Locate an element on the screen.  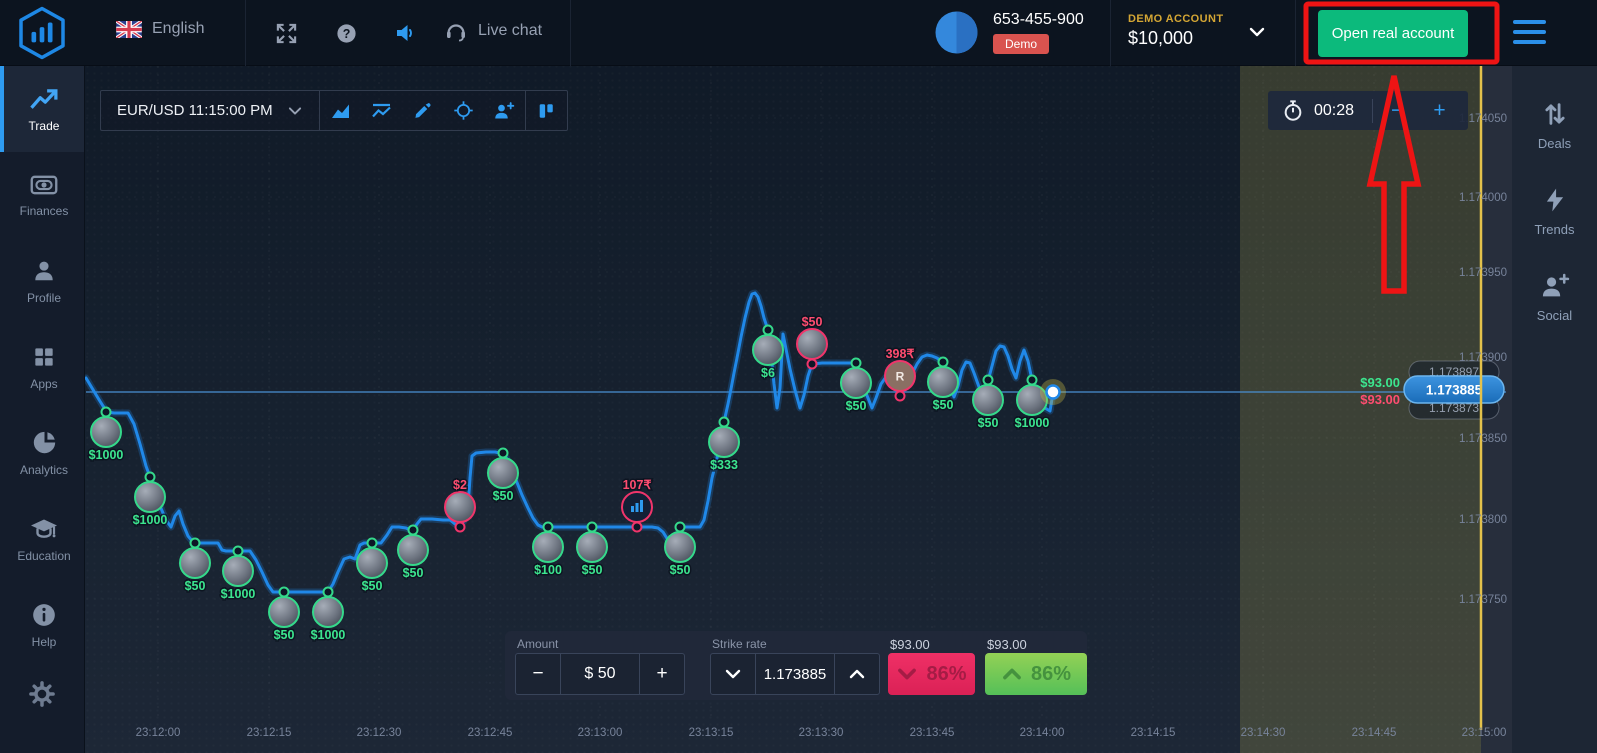
open-real-account-button: Open real account is located at coordinates (1393, 33).